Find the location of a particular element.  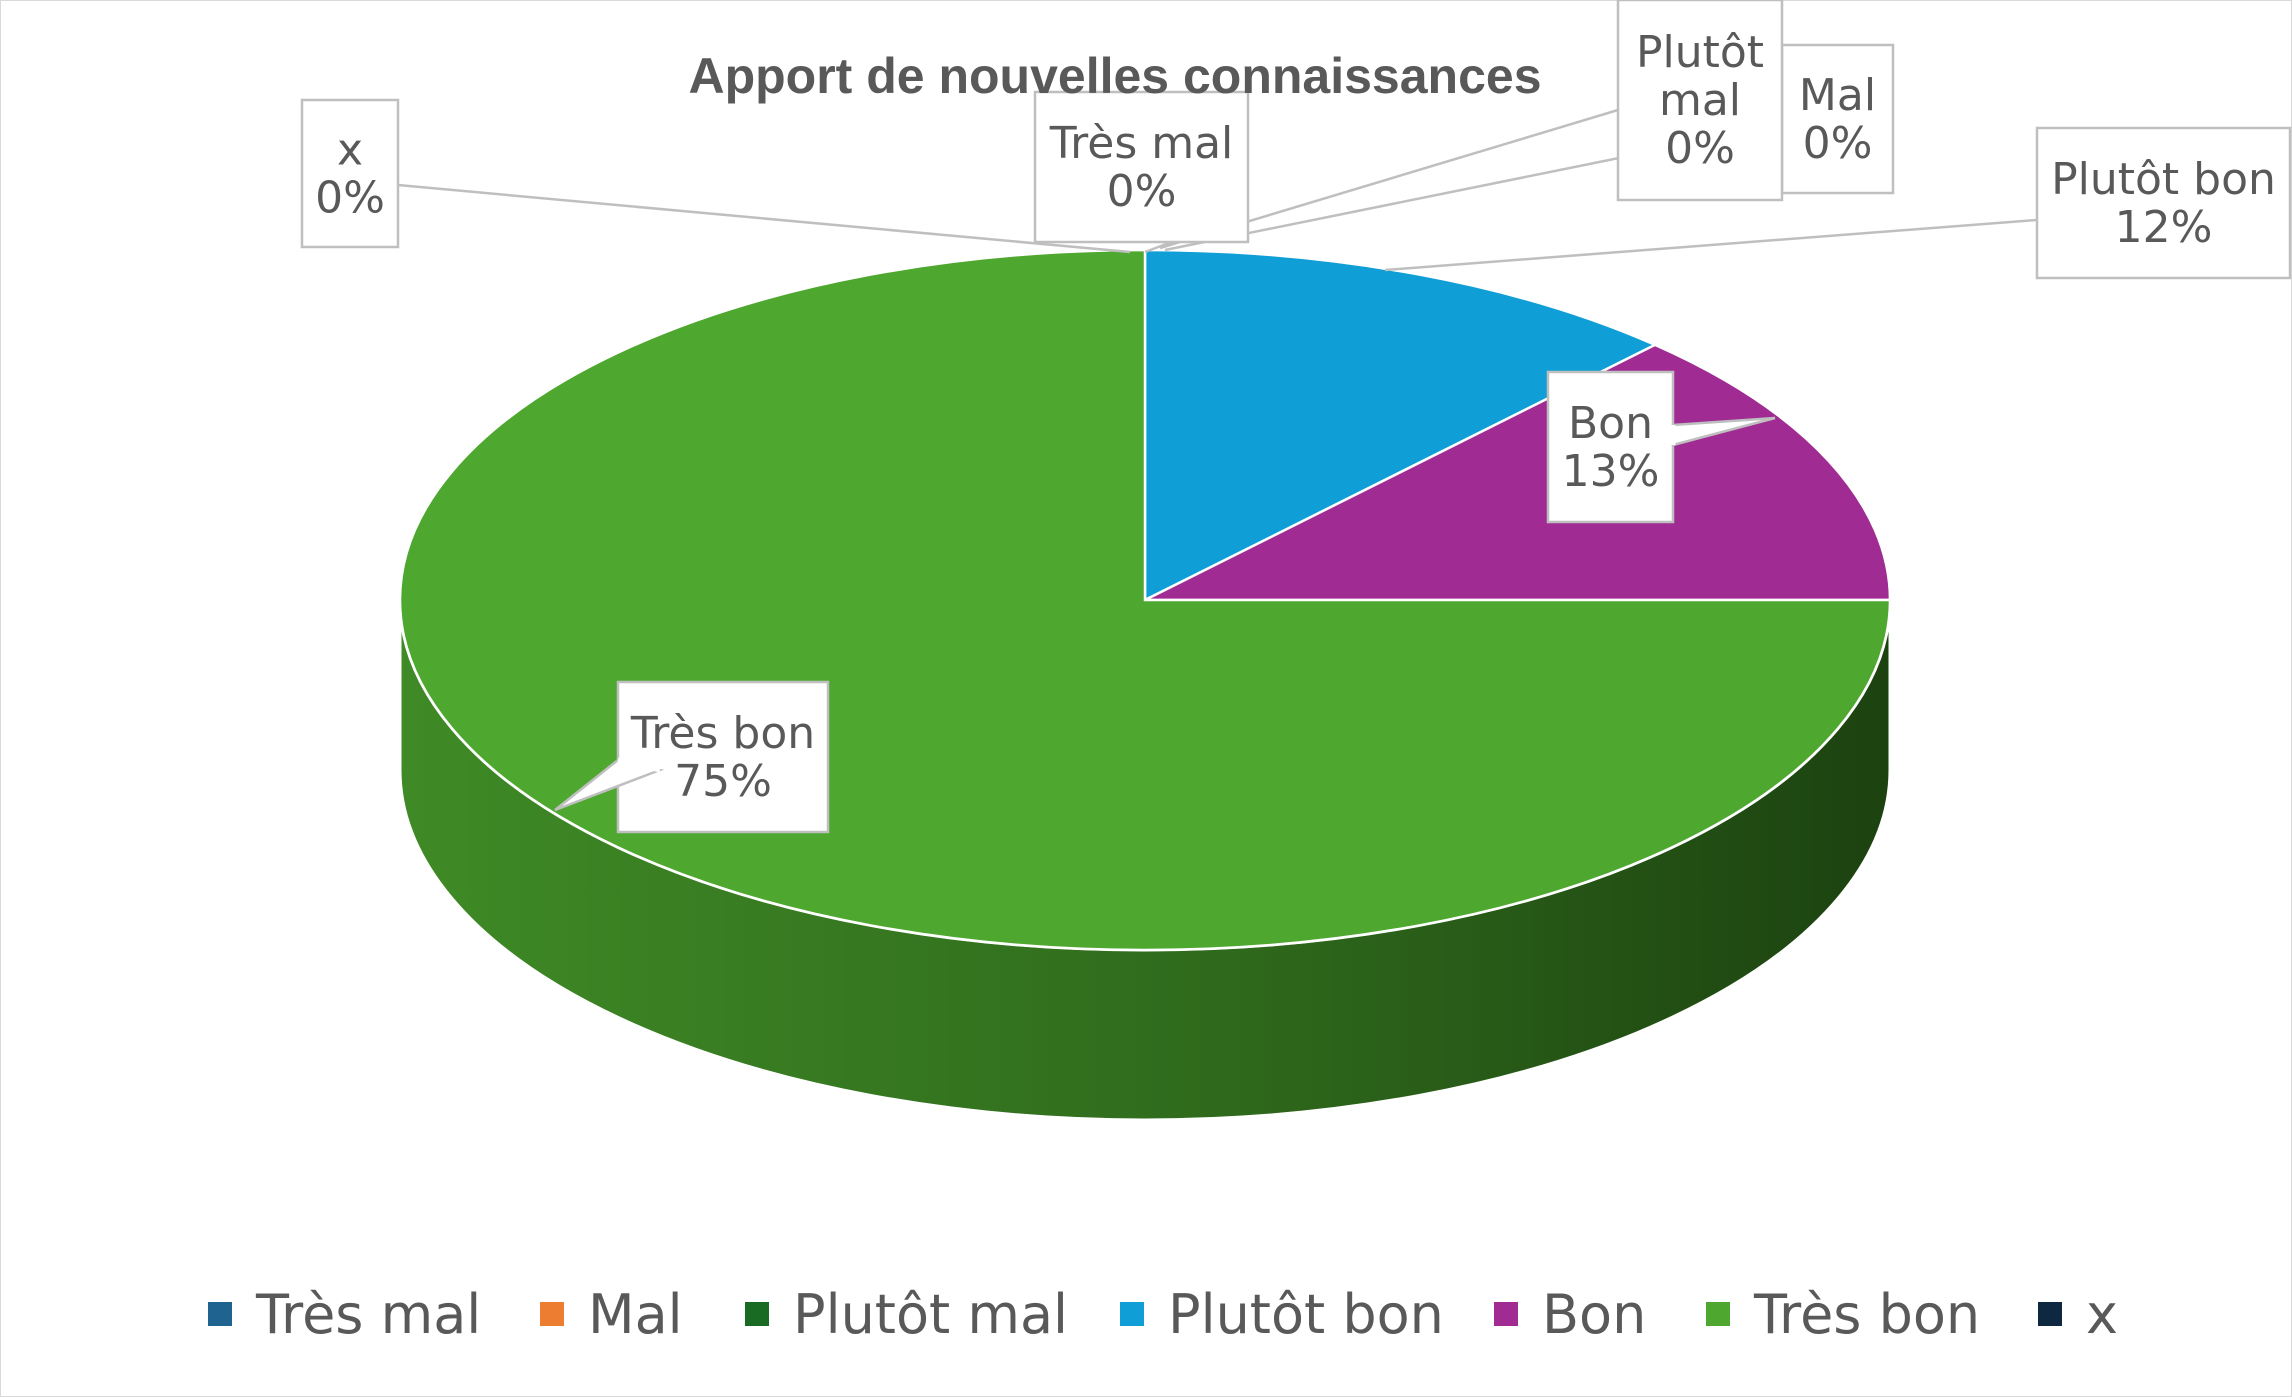

legend-swatch-plutot-bon is located at coordinates (1132, 1314).